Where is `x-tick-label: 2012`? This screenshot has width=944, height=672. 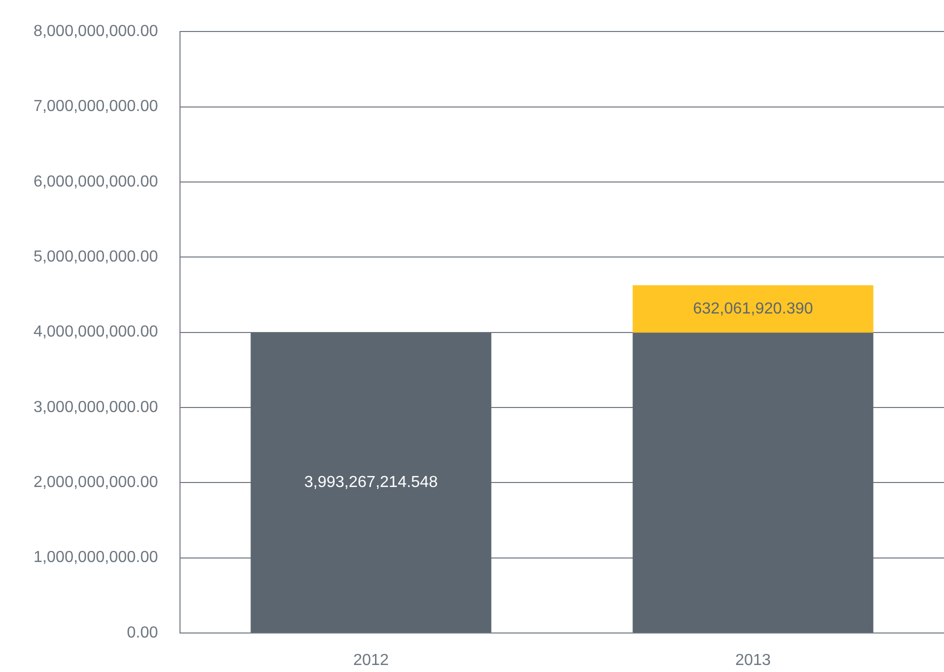
x-tick-label: 2012 is located at coordinates (371, 661).